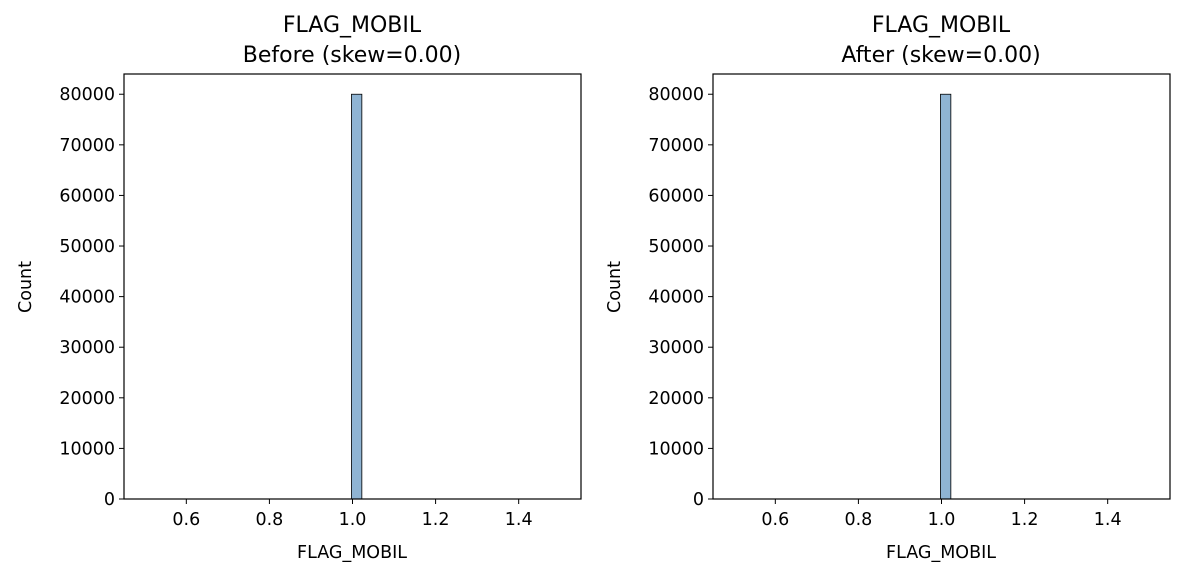 The image size is (1184, 578). I want to click on chart-subtitle: Before (skew=0.00), so click(352, 55).